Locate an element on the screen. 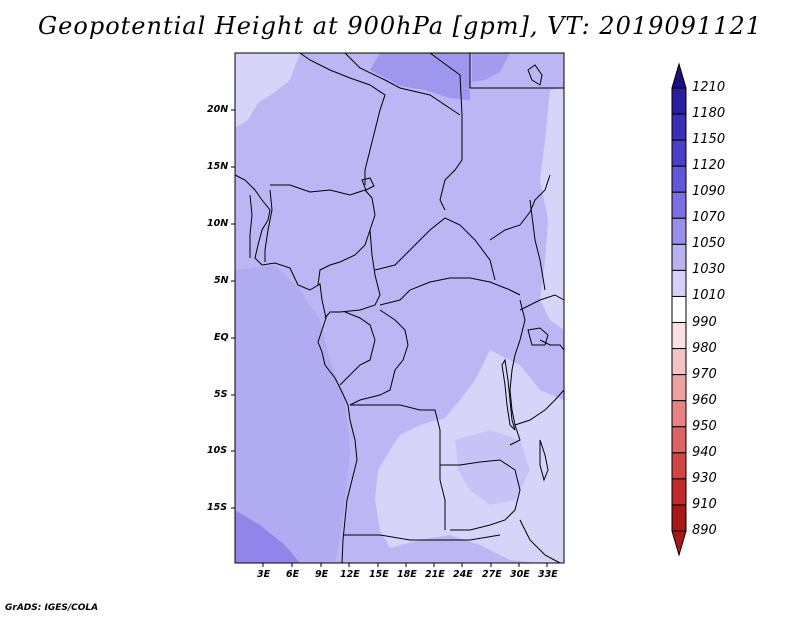 The image size is (800, 618). credit-text: GrADS: IGES/COLA is located at coordinates (52, 608).